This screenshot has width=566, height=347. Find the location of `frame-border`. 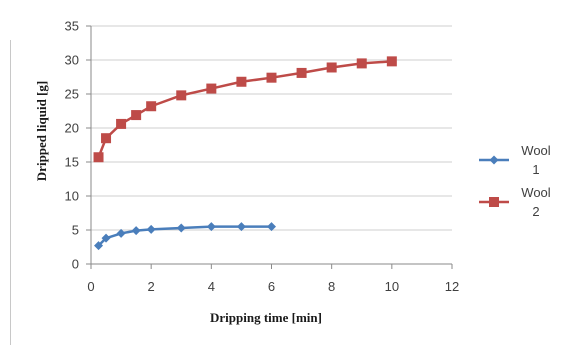

frame-border is located at coordinates (10, 192).